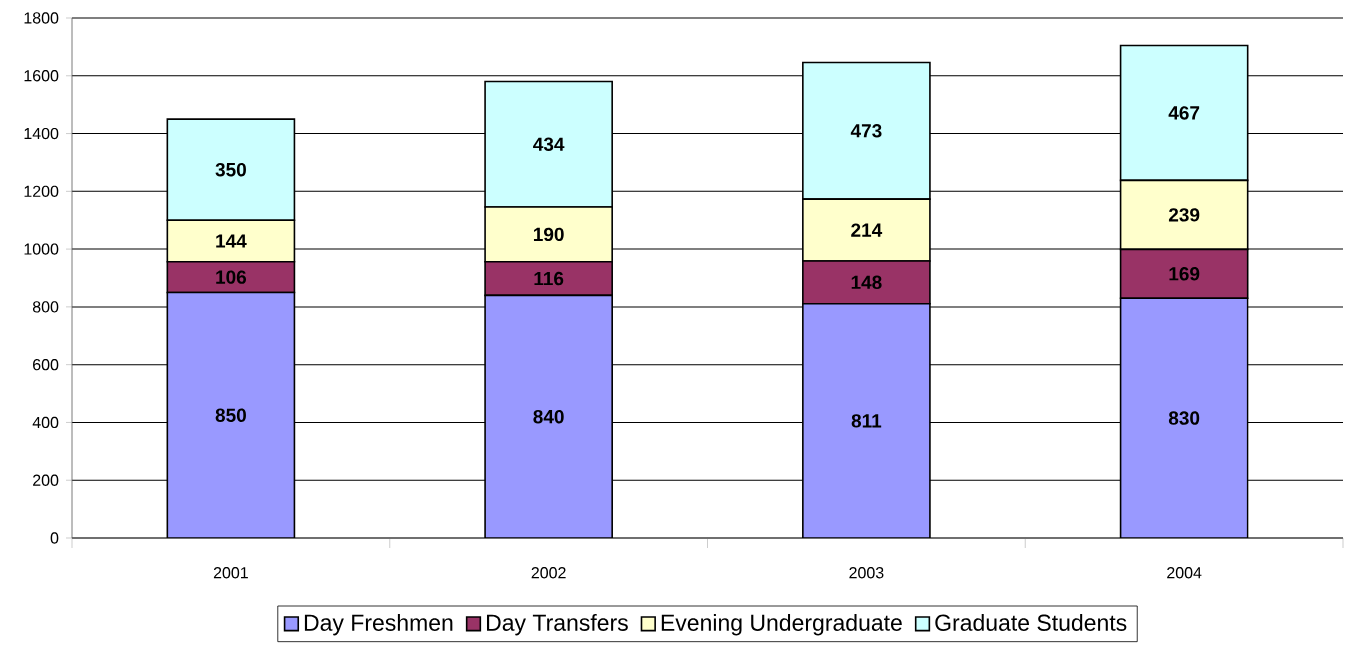 The width and height of the screenshot is (1348, 654). I want to click on data-label: 434, so click(549, 144).